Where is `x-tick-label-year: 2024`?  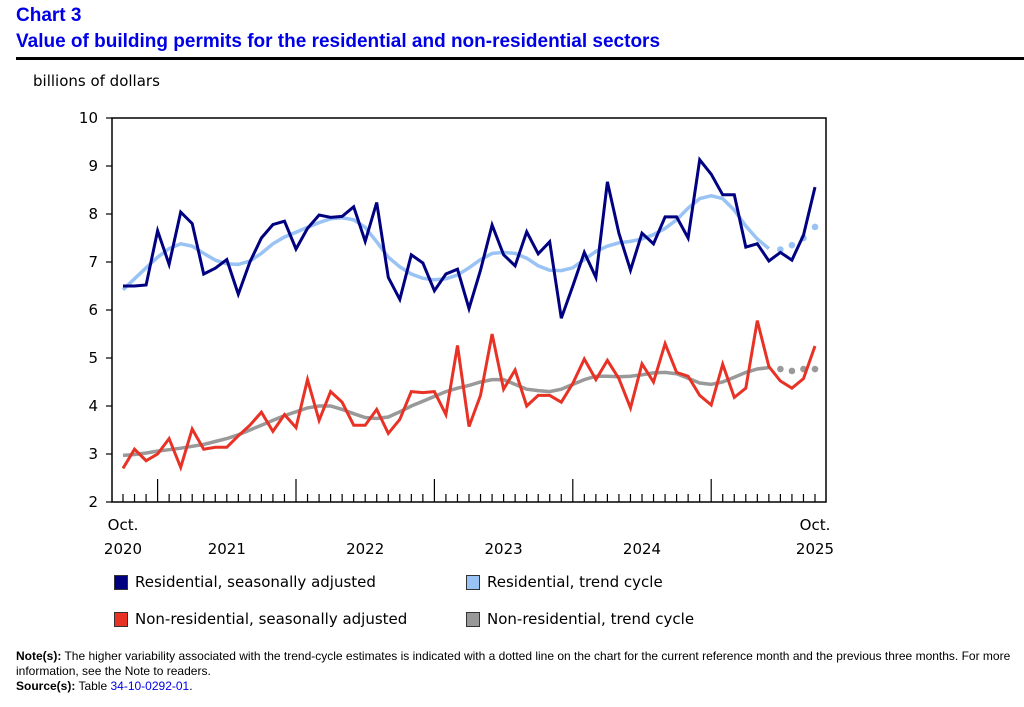
x-tick-label-year: 2024 is located at coordinates (642, 549).